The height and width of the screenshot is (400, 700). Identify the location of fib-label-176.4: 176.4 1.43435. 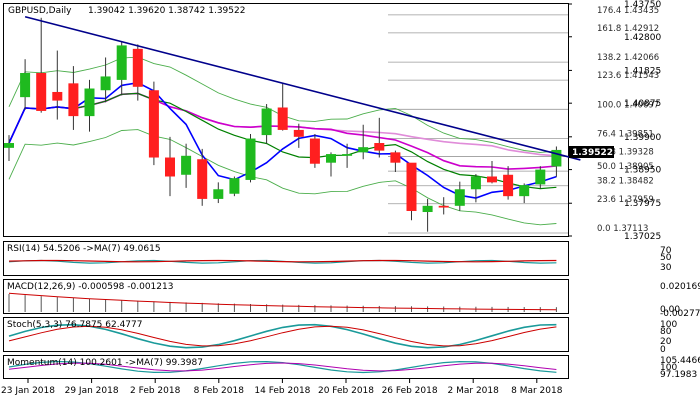
(628, 11).